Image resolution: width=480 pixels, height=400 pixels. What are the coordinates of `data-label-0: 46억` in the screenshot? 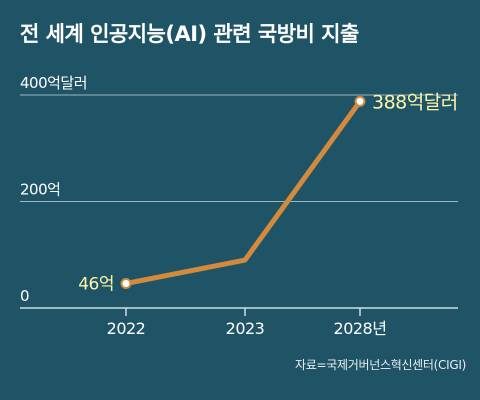 It's located at (96, 285).